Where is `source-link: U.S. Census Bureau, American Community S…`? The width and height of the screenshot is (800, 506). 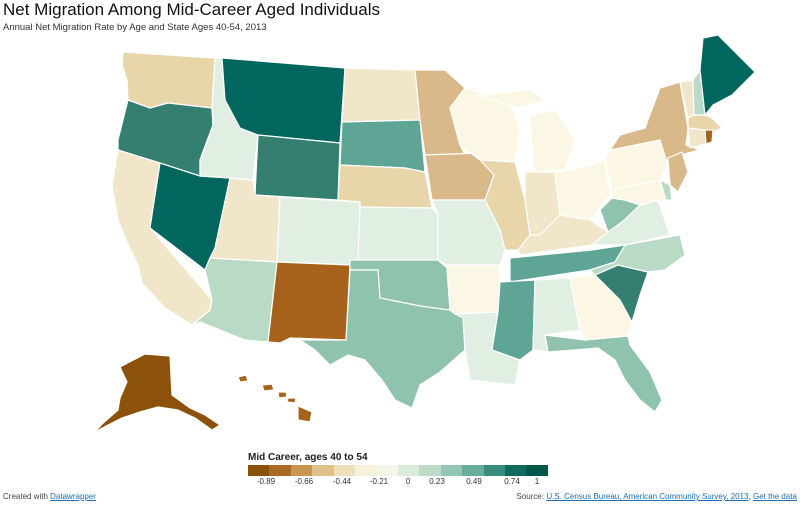 source-link: U.S. Census Bureau, American Community S… is located at coordinates (647, 496).